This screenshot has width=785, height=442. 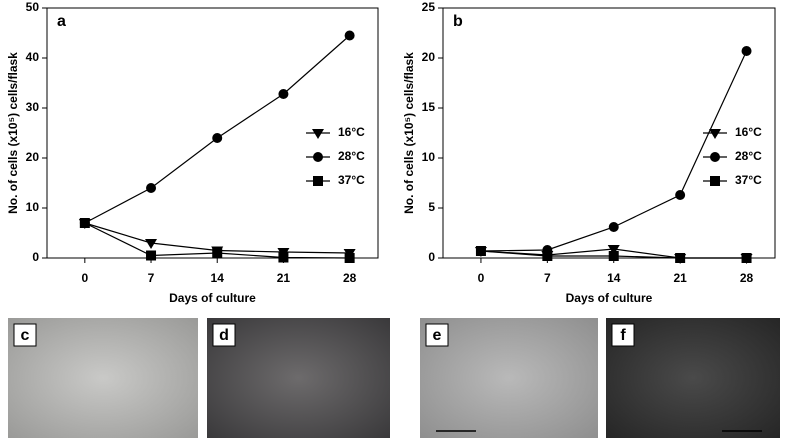 What do you see at coordinates (431, 207) in the screenshot?
I see `y-tick-label: 5` at bounding box center [431, 207].